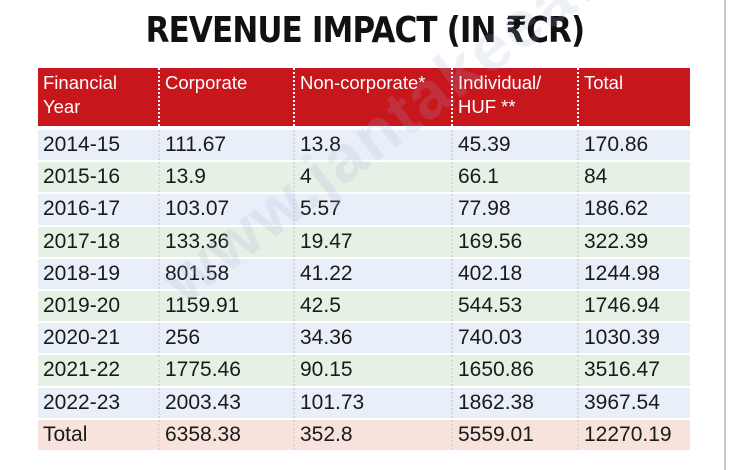 This screenshot has width=730, height=470. Describe the element at coordinates (227, 273) in the screenshot. I see `cell-corporate: 801.58` at that location.